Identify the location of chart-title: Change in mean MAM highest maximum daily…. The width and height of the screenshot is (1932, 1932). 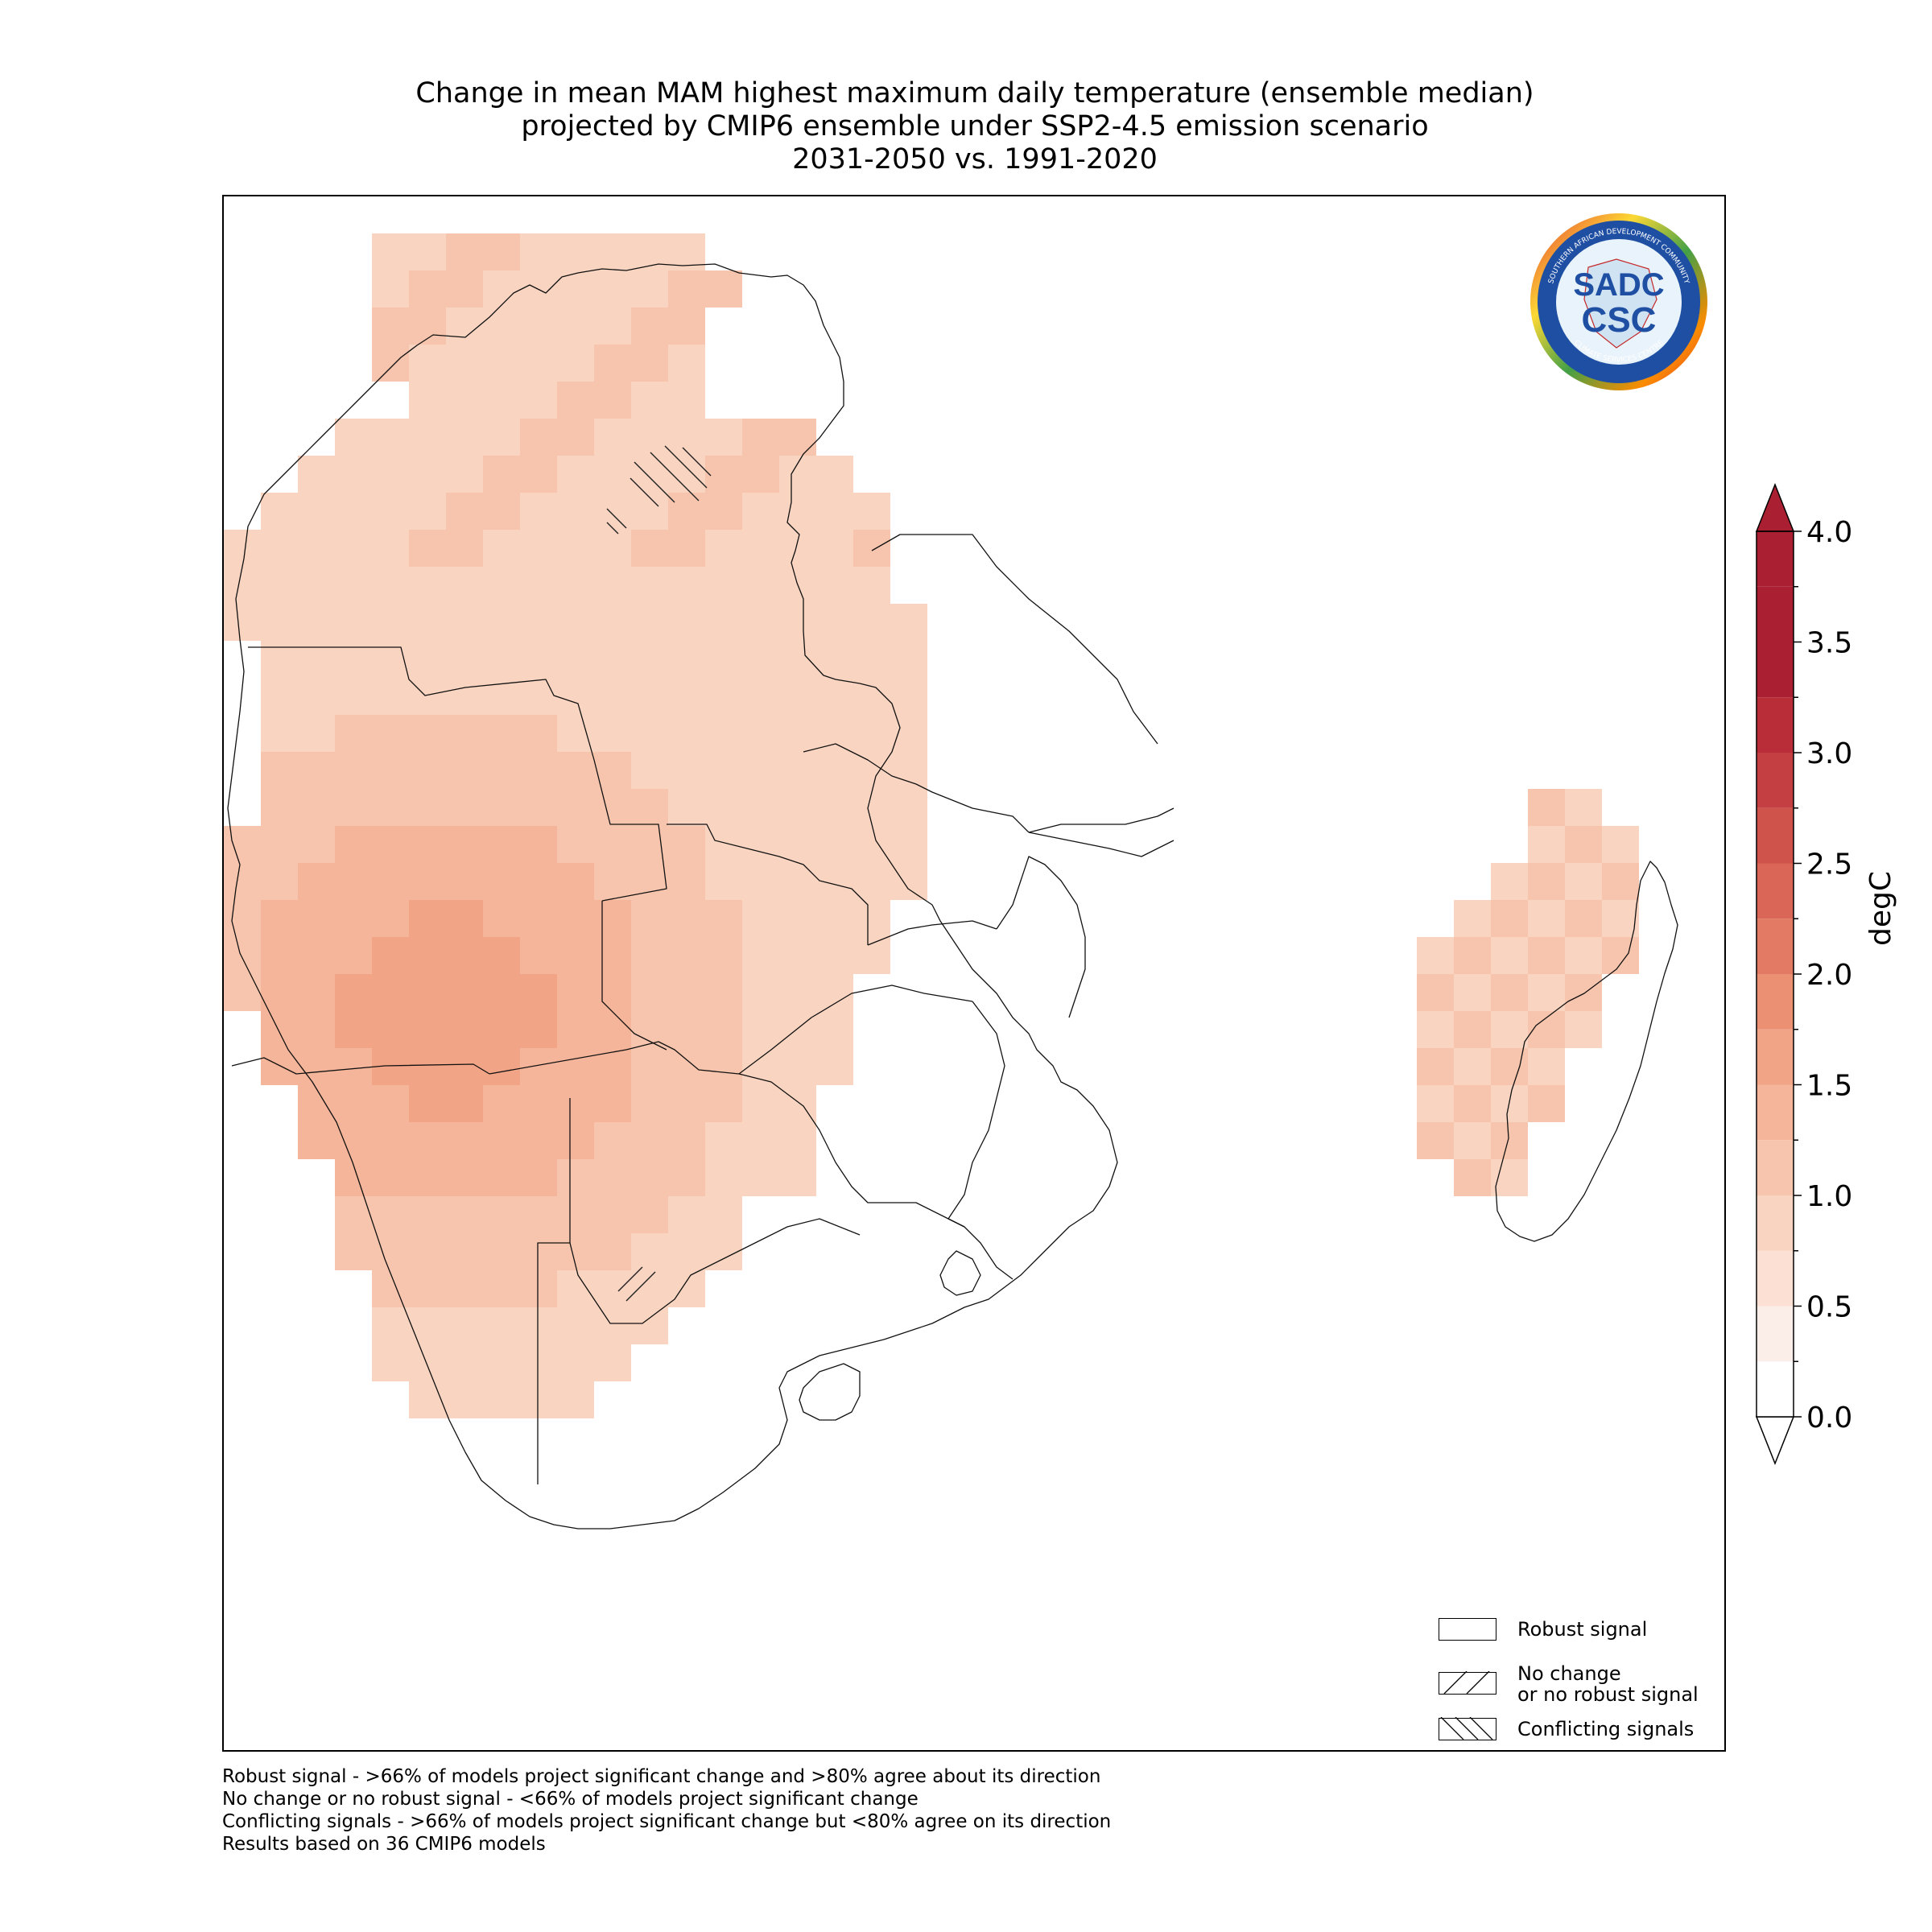
(975, 126).